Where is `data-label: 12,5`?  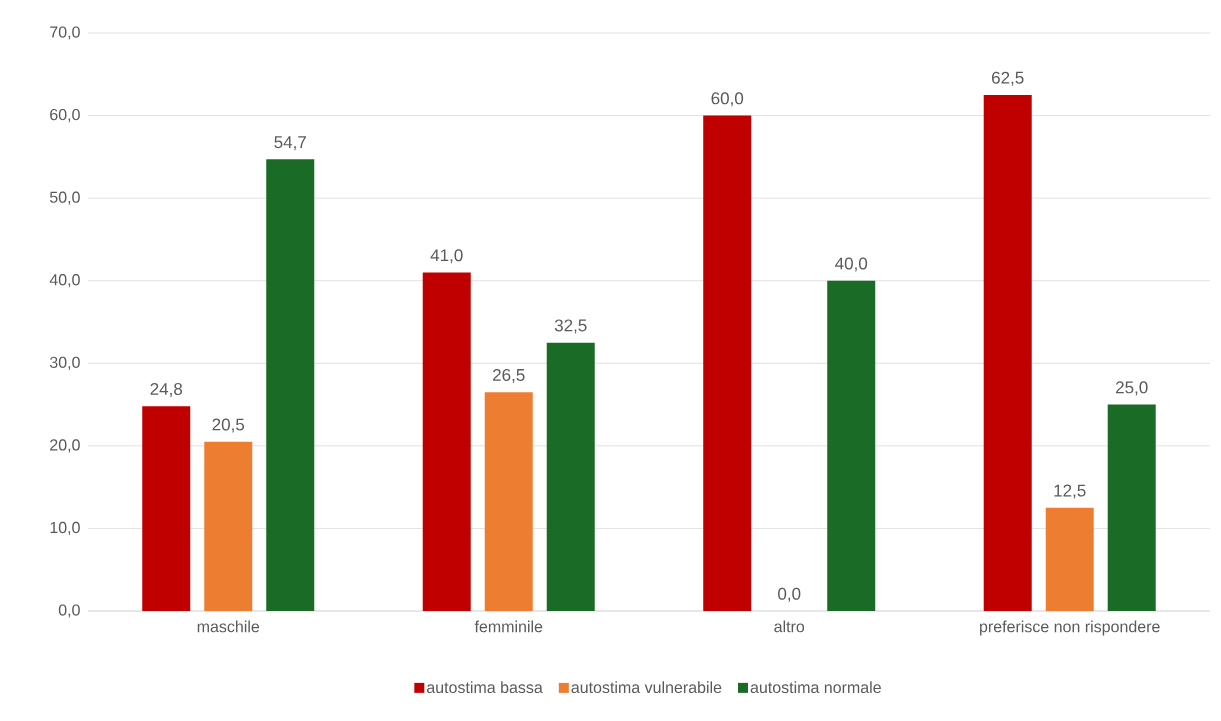
data-label: 12,5 is located at coordinates (1070, 491).